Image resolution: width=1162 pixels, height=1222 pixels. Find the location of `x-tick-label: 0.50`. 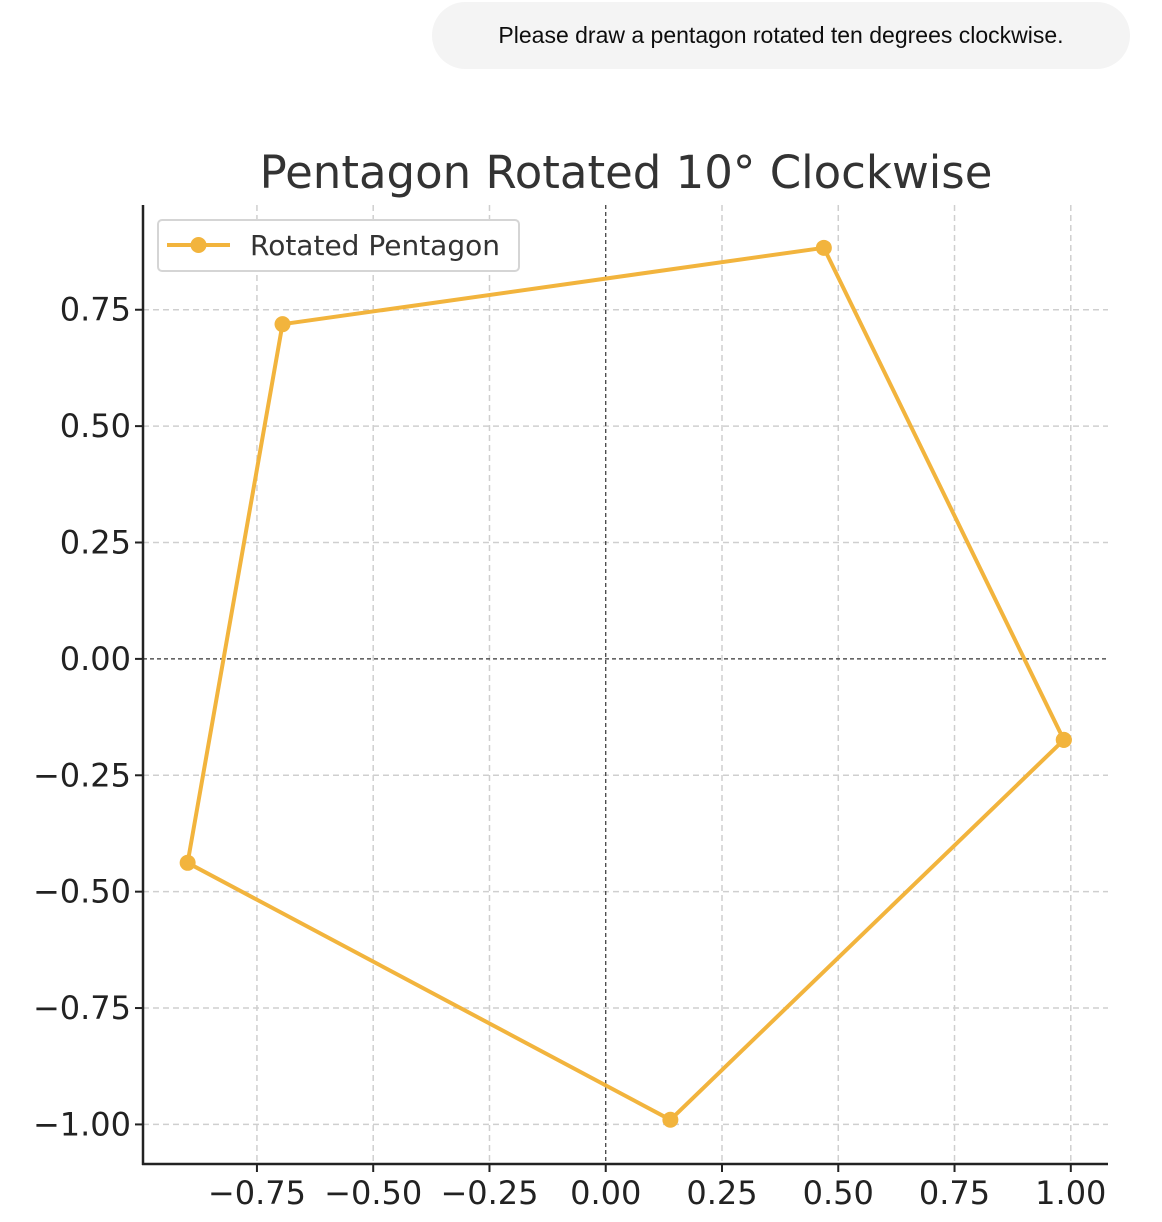

x-tick-label: 0.50 is located at coordinates (838, 1193).